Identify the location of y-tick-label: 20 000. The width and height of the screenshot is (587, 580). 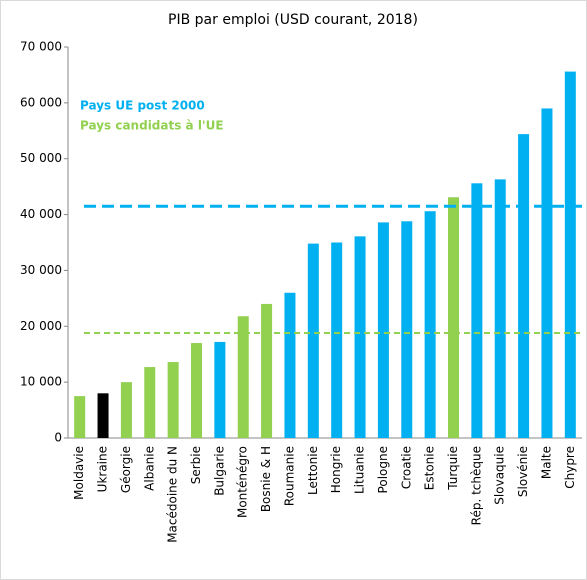
(41, 326).